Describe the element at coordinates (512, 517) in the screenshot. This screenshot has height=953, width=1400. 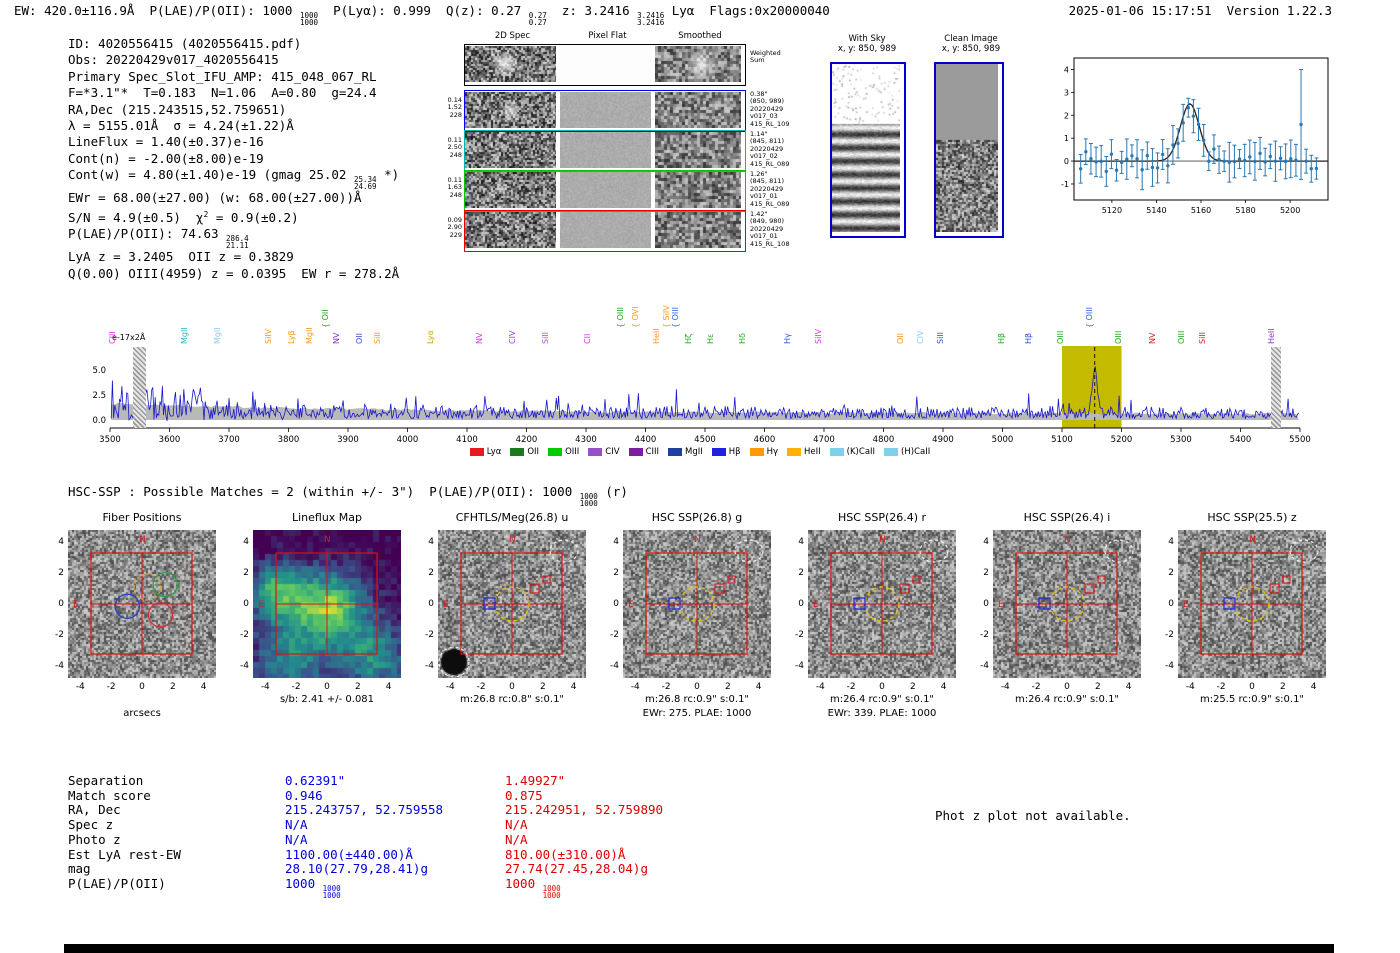
I see `cutout-title: CFHTLS/Meg(26.8) u` at that location.